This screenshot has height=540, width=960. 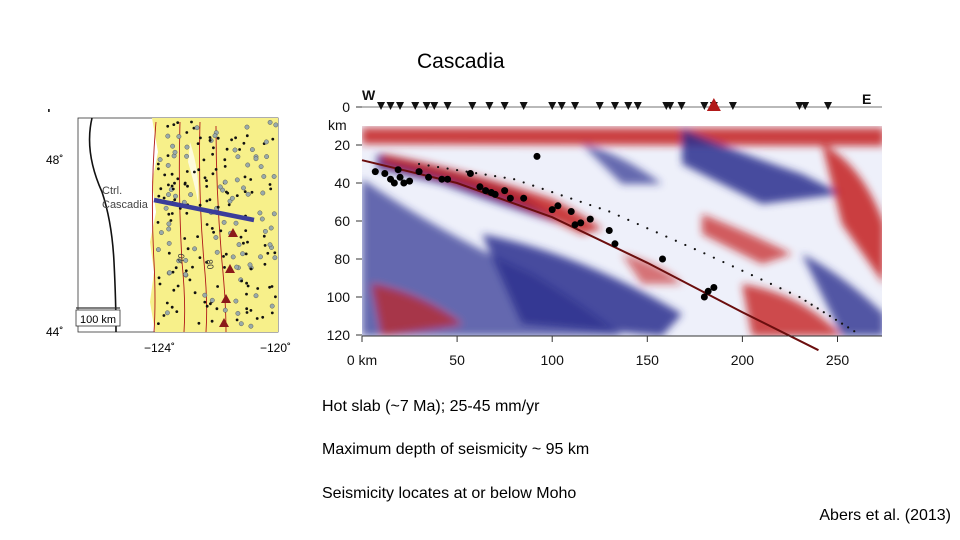 What do you see at coordinates (449, 493) in the screenshot?
I see `note-moho: Seismicity locates at or below Moho` at bounding box center [449, 493].